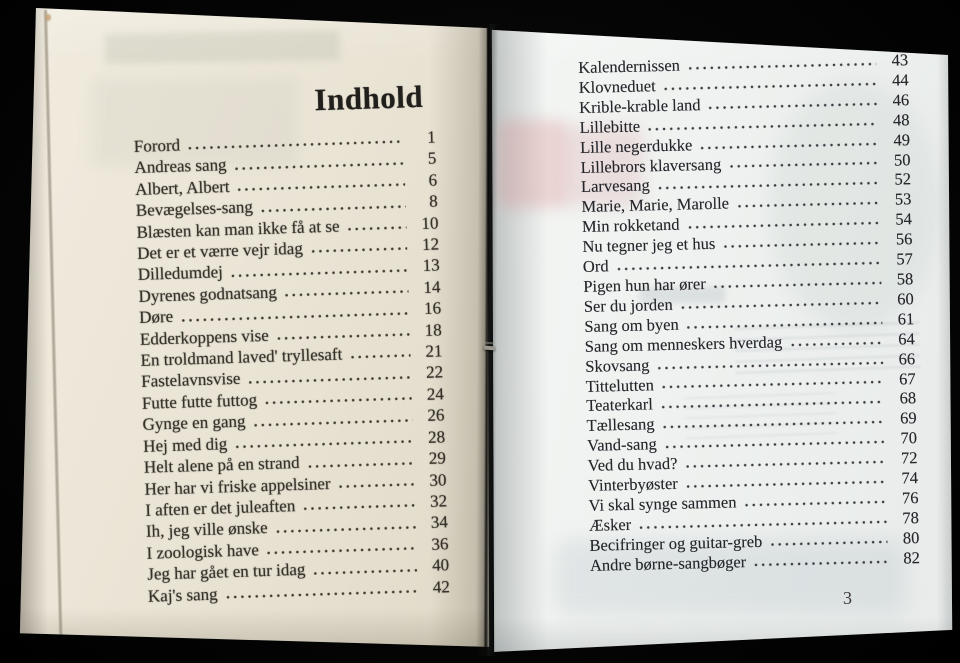 This screenshot has width=960, height=663. Describe the element at coordinates (441, 586) in the screenshot. I see `toc-entry-page-number: 42` at that location.